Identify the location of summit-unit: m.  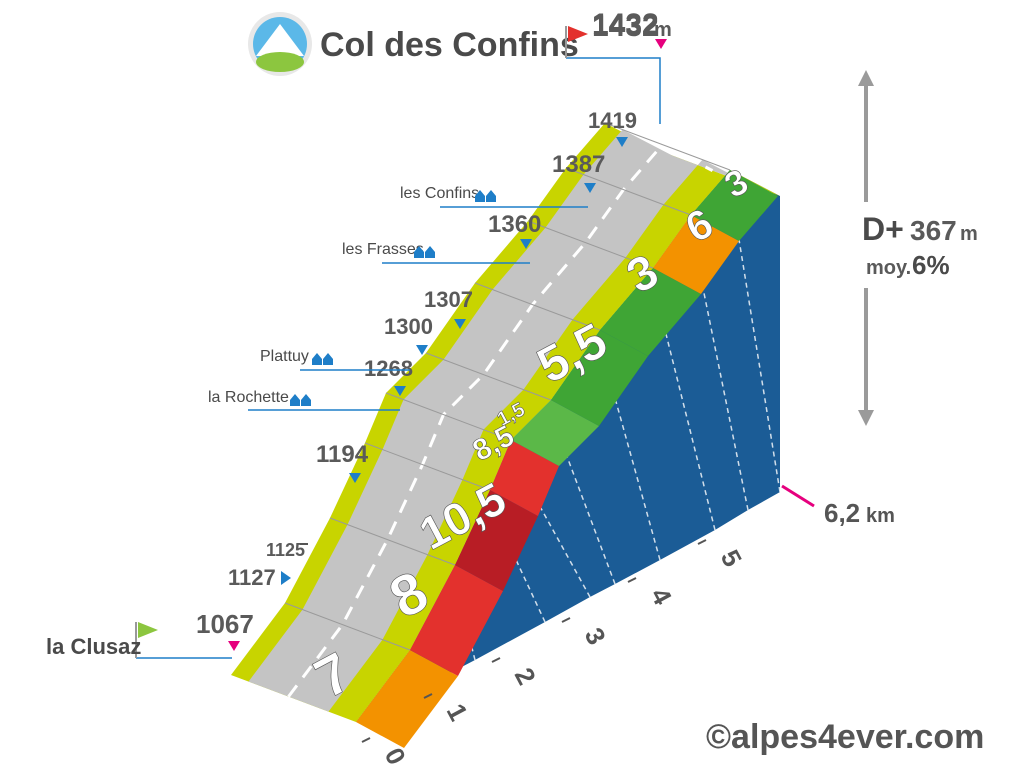
(663, 30).